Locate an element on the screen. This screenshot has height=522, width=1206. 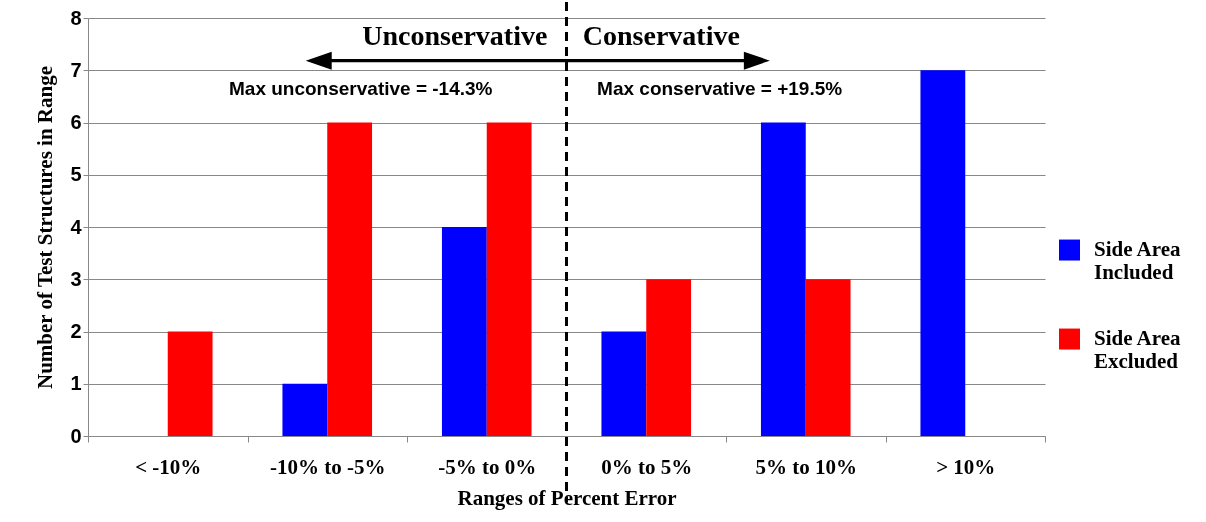
y-tick-label: 6 is located at coordinates (76, 122).